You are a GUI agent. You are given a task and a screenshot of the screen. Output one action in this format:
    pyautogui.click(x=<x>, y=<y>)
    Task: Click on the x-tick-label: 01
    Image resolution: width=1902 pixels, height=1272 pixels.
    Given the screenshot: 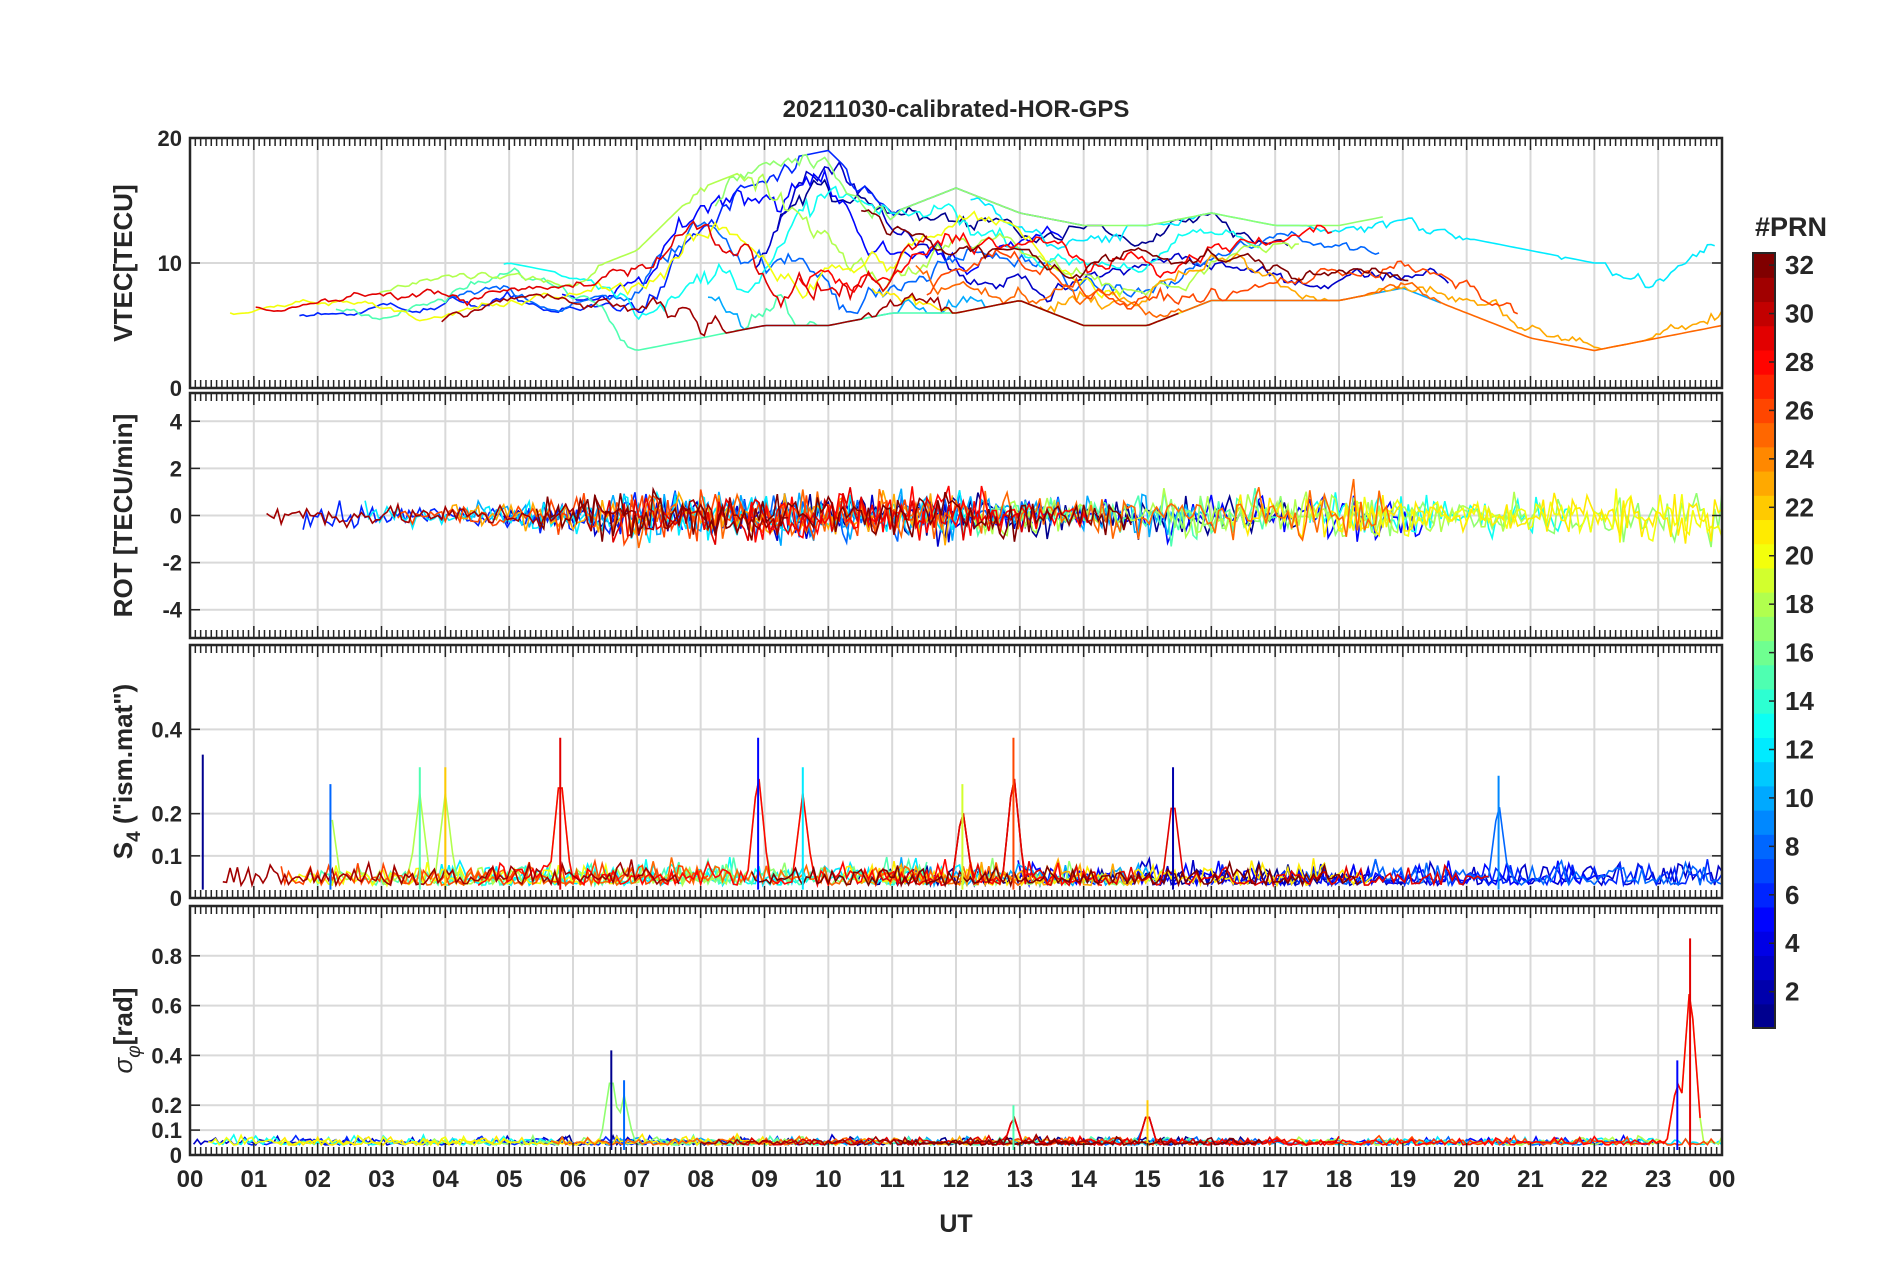 What is the action you would take?
    pyautogui.click(x=253, y=1179)
    